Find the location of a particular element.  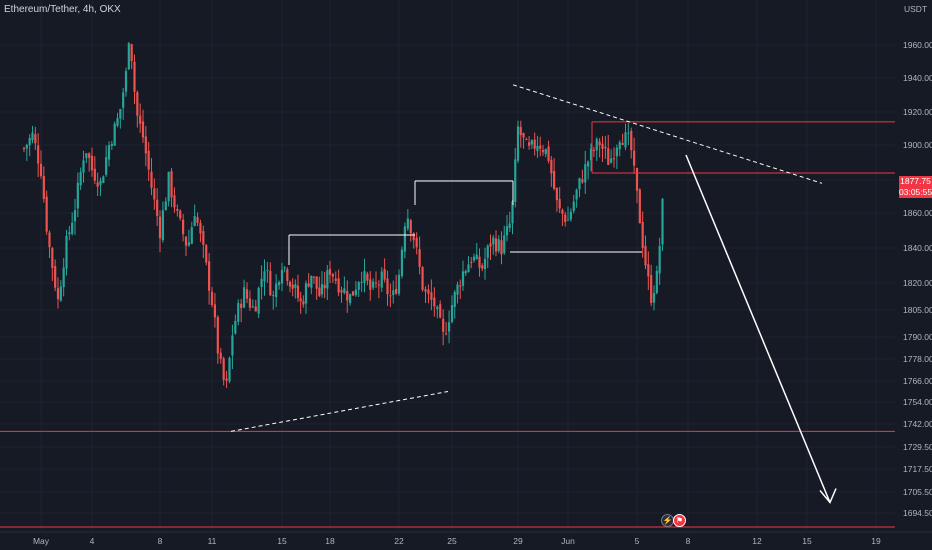

price-tick: 1940.00 is located at coordinates (917, 78).